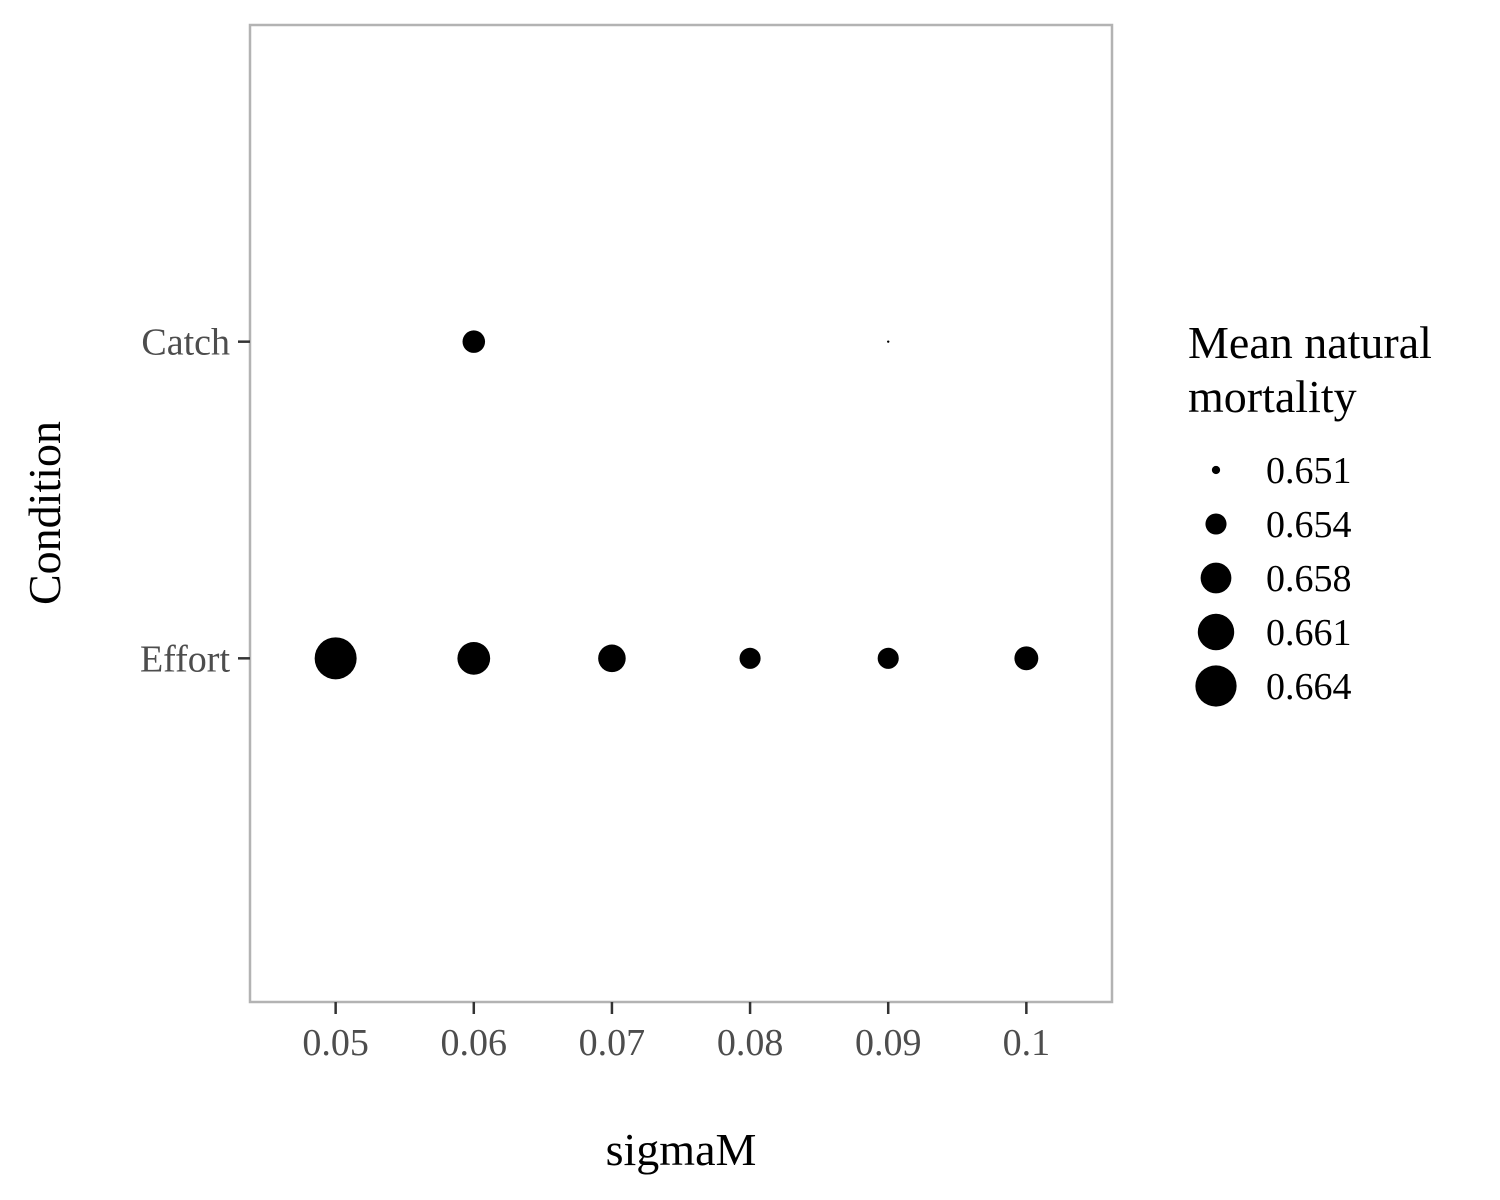 Image resolution: width=1500 pixels, height=1200 pixels. What do you see at coordinates (750, 1043) in the screenshot?
I see `x-tick-label: 0.08` at bounding box center [750, 1043].